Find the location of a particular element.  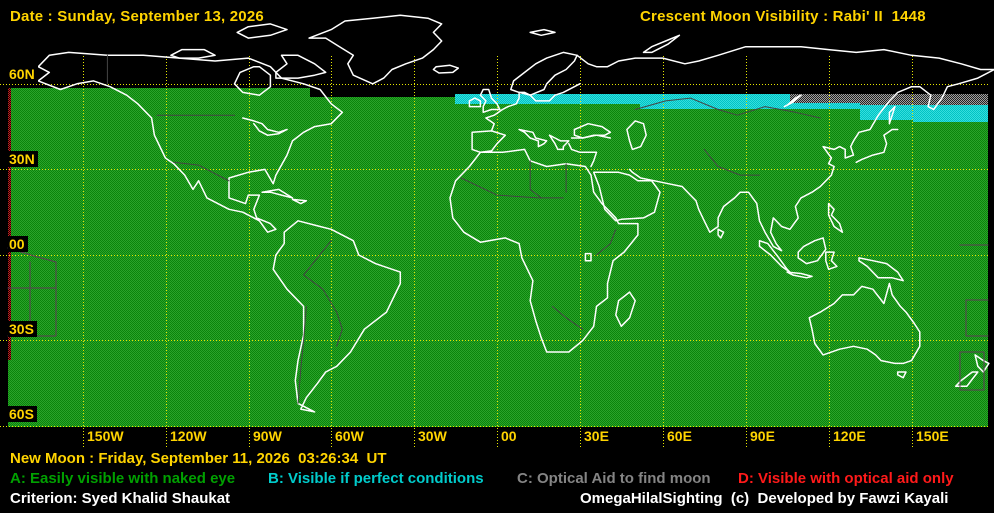

lon-label: 30E is located at coordinates (596, 436).